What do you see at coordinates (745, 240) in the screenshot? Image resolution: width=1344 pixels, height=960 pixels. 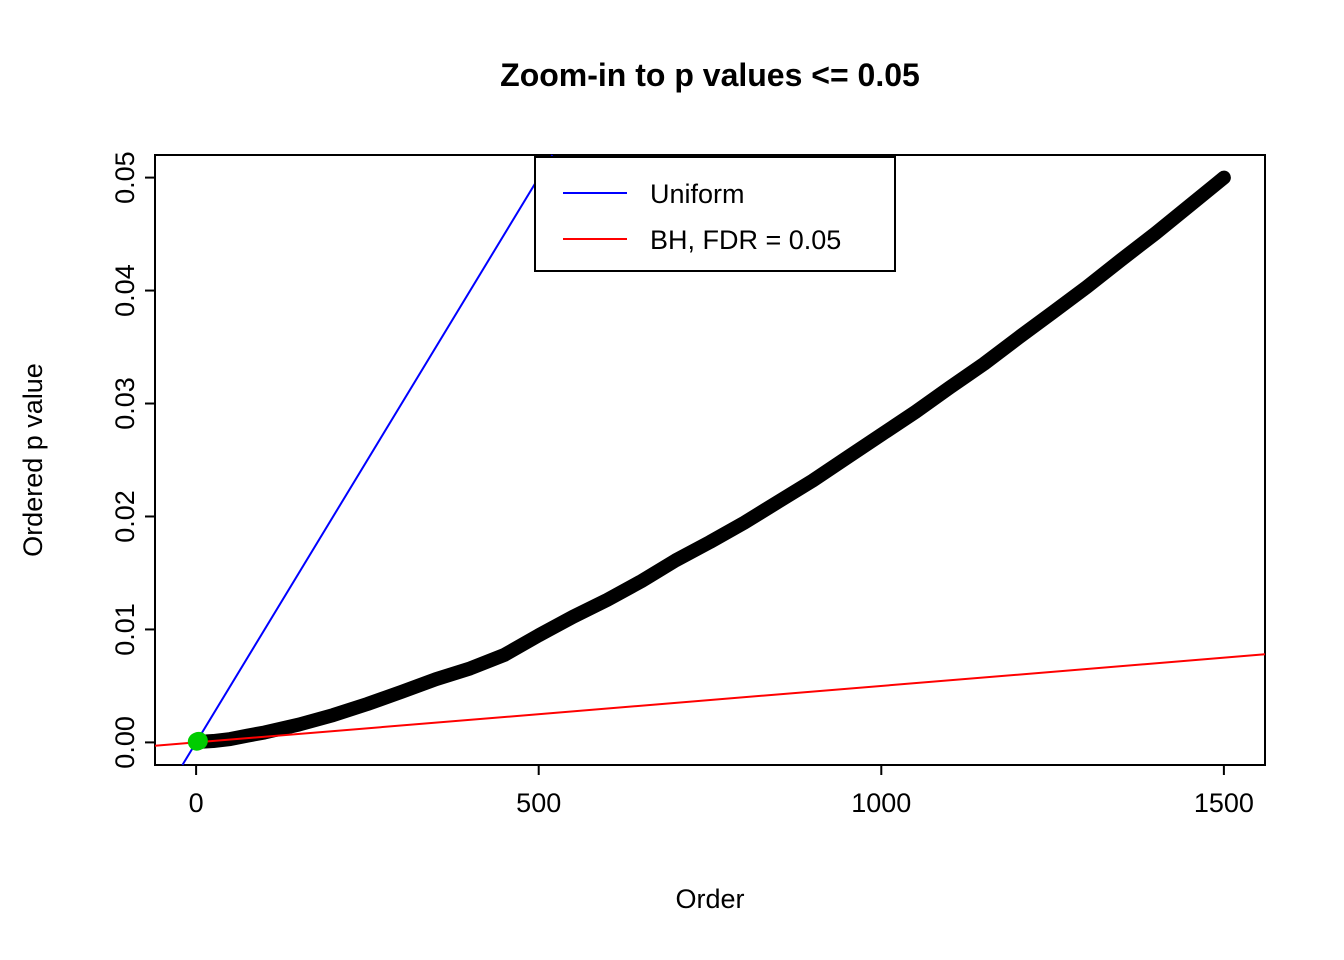 I see `legend-label-bh: BH, FDR = 0.05` at bounding box center [745, 240].